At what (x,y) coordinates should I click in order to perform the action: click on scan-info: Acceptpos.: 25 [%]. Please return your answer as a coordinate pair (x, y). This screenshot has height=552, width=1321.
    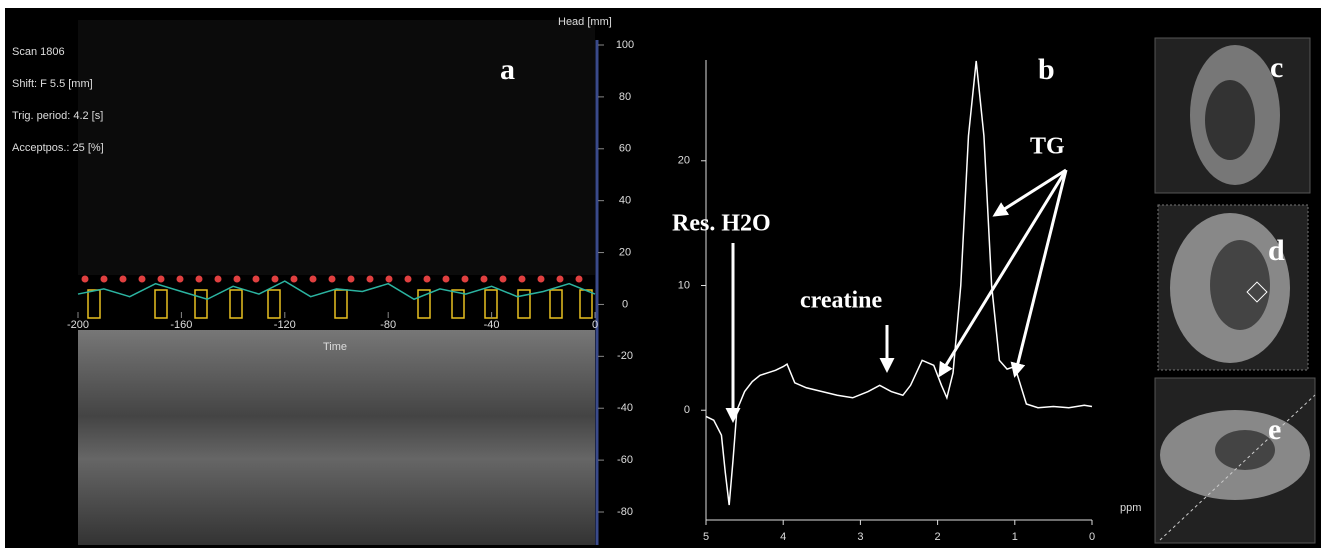
    Looking at the image, I should click on (58, 148).